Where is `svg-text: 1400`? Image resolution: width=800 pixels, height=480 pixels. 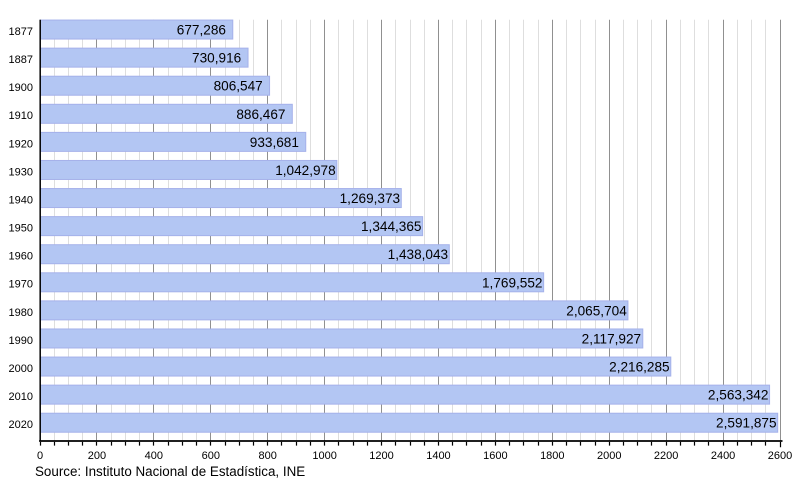 svg-text: 1400 is located at coordinates (438, 456).